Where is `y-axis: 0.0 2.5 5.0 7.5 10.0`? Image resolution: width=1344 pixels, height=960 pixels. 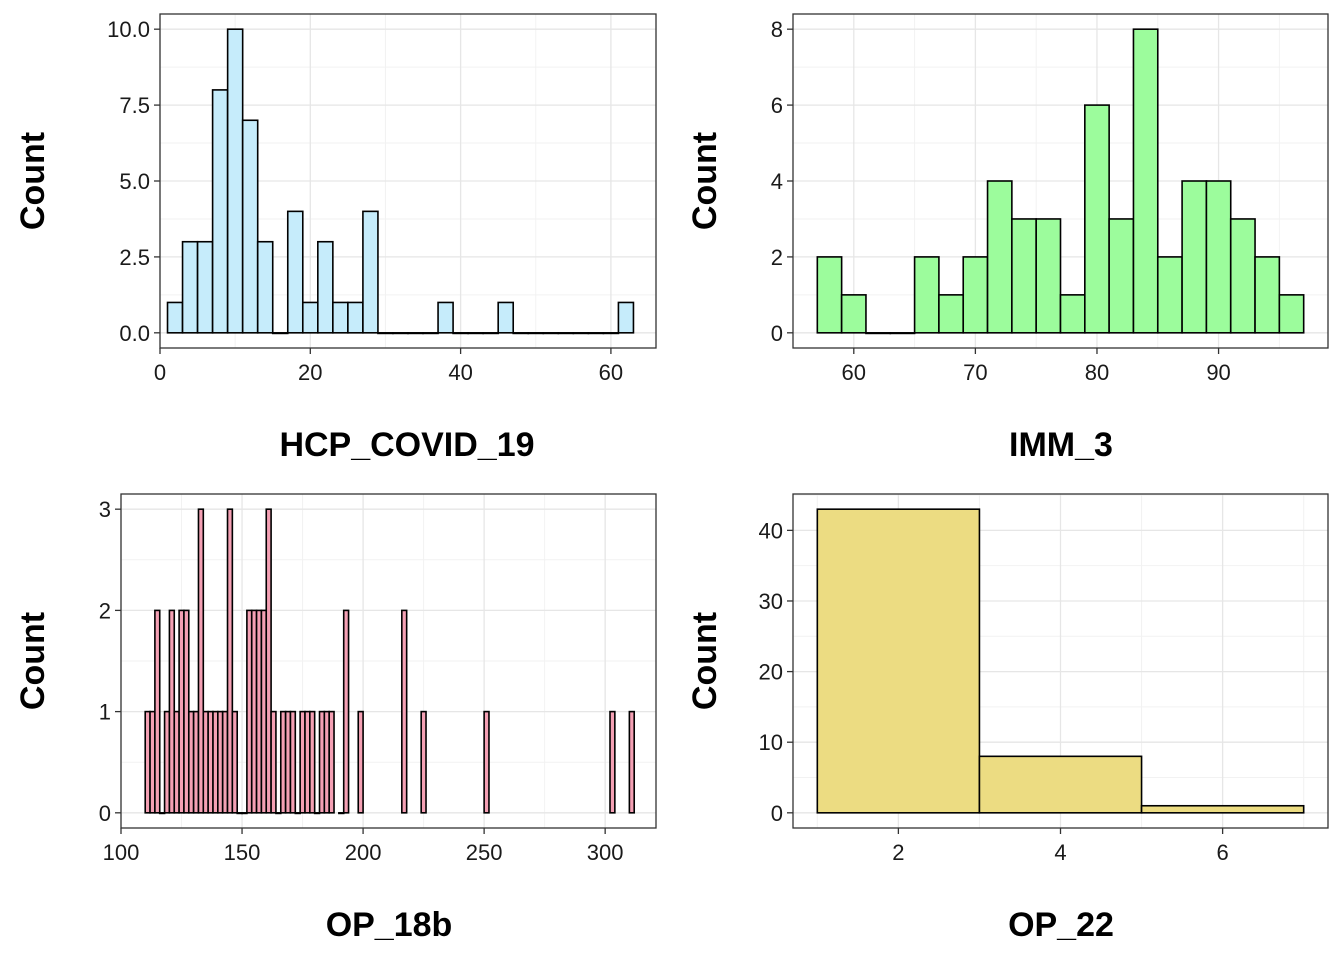 y-axis: 0.0 2.5 5.0 7.5 10.0 is located at coordinates (133, 181).